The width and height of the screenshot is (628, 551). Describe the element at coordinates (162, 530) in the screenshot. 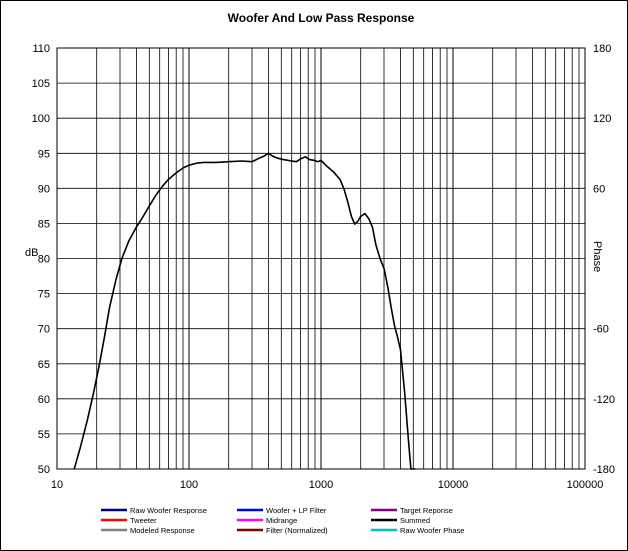

I see `legend-label: Modeled Response` at that location.